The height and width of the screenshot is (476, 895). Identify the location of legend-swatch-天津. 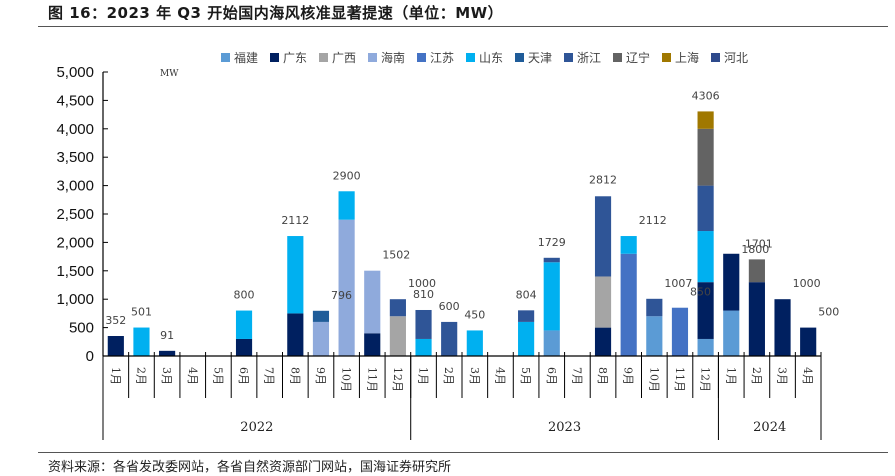
(519, 57).